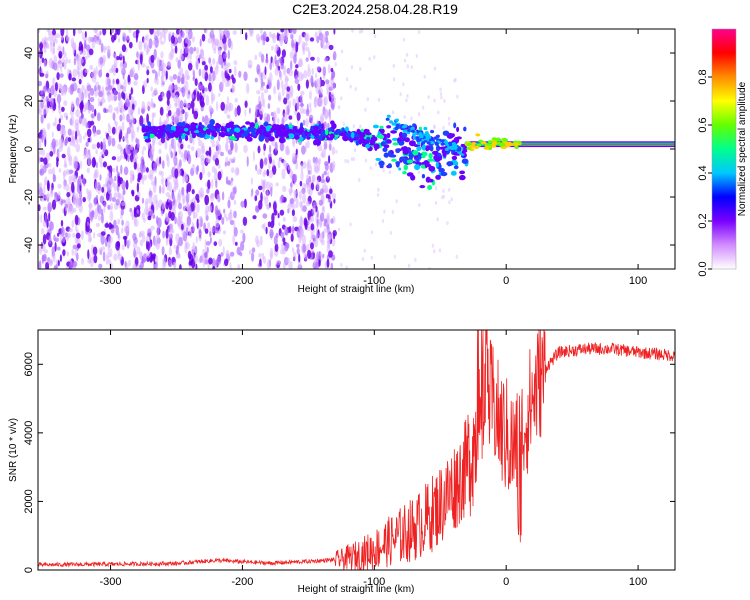 This screenshot has width=750, height=600. I want to click on x-tick-label: -200, so click(242, 582).